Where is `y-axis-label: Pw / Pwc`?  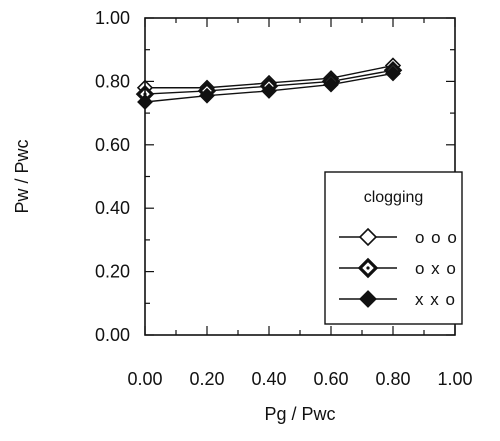 y-axis-label: Pw / Pwc is located at coordinates (22, 176).